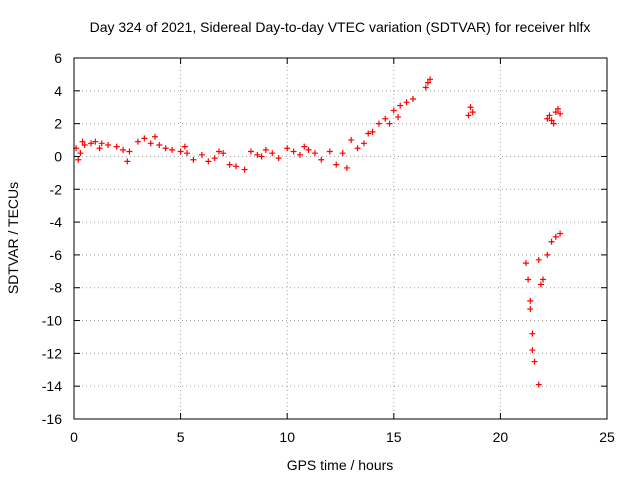 The image size is (640, 480). I want to click on y-tick-label: -10, so click(52, 321).